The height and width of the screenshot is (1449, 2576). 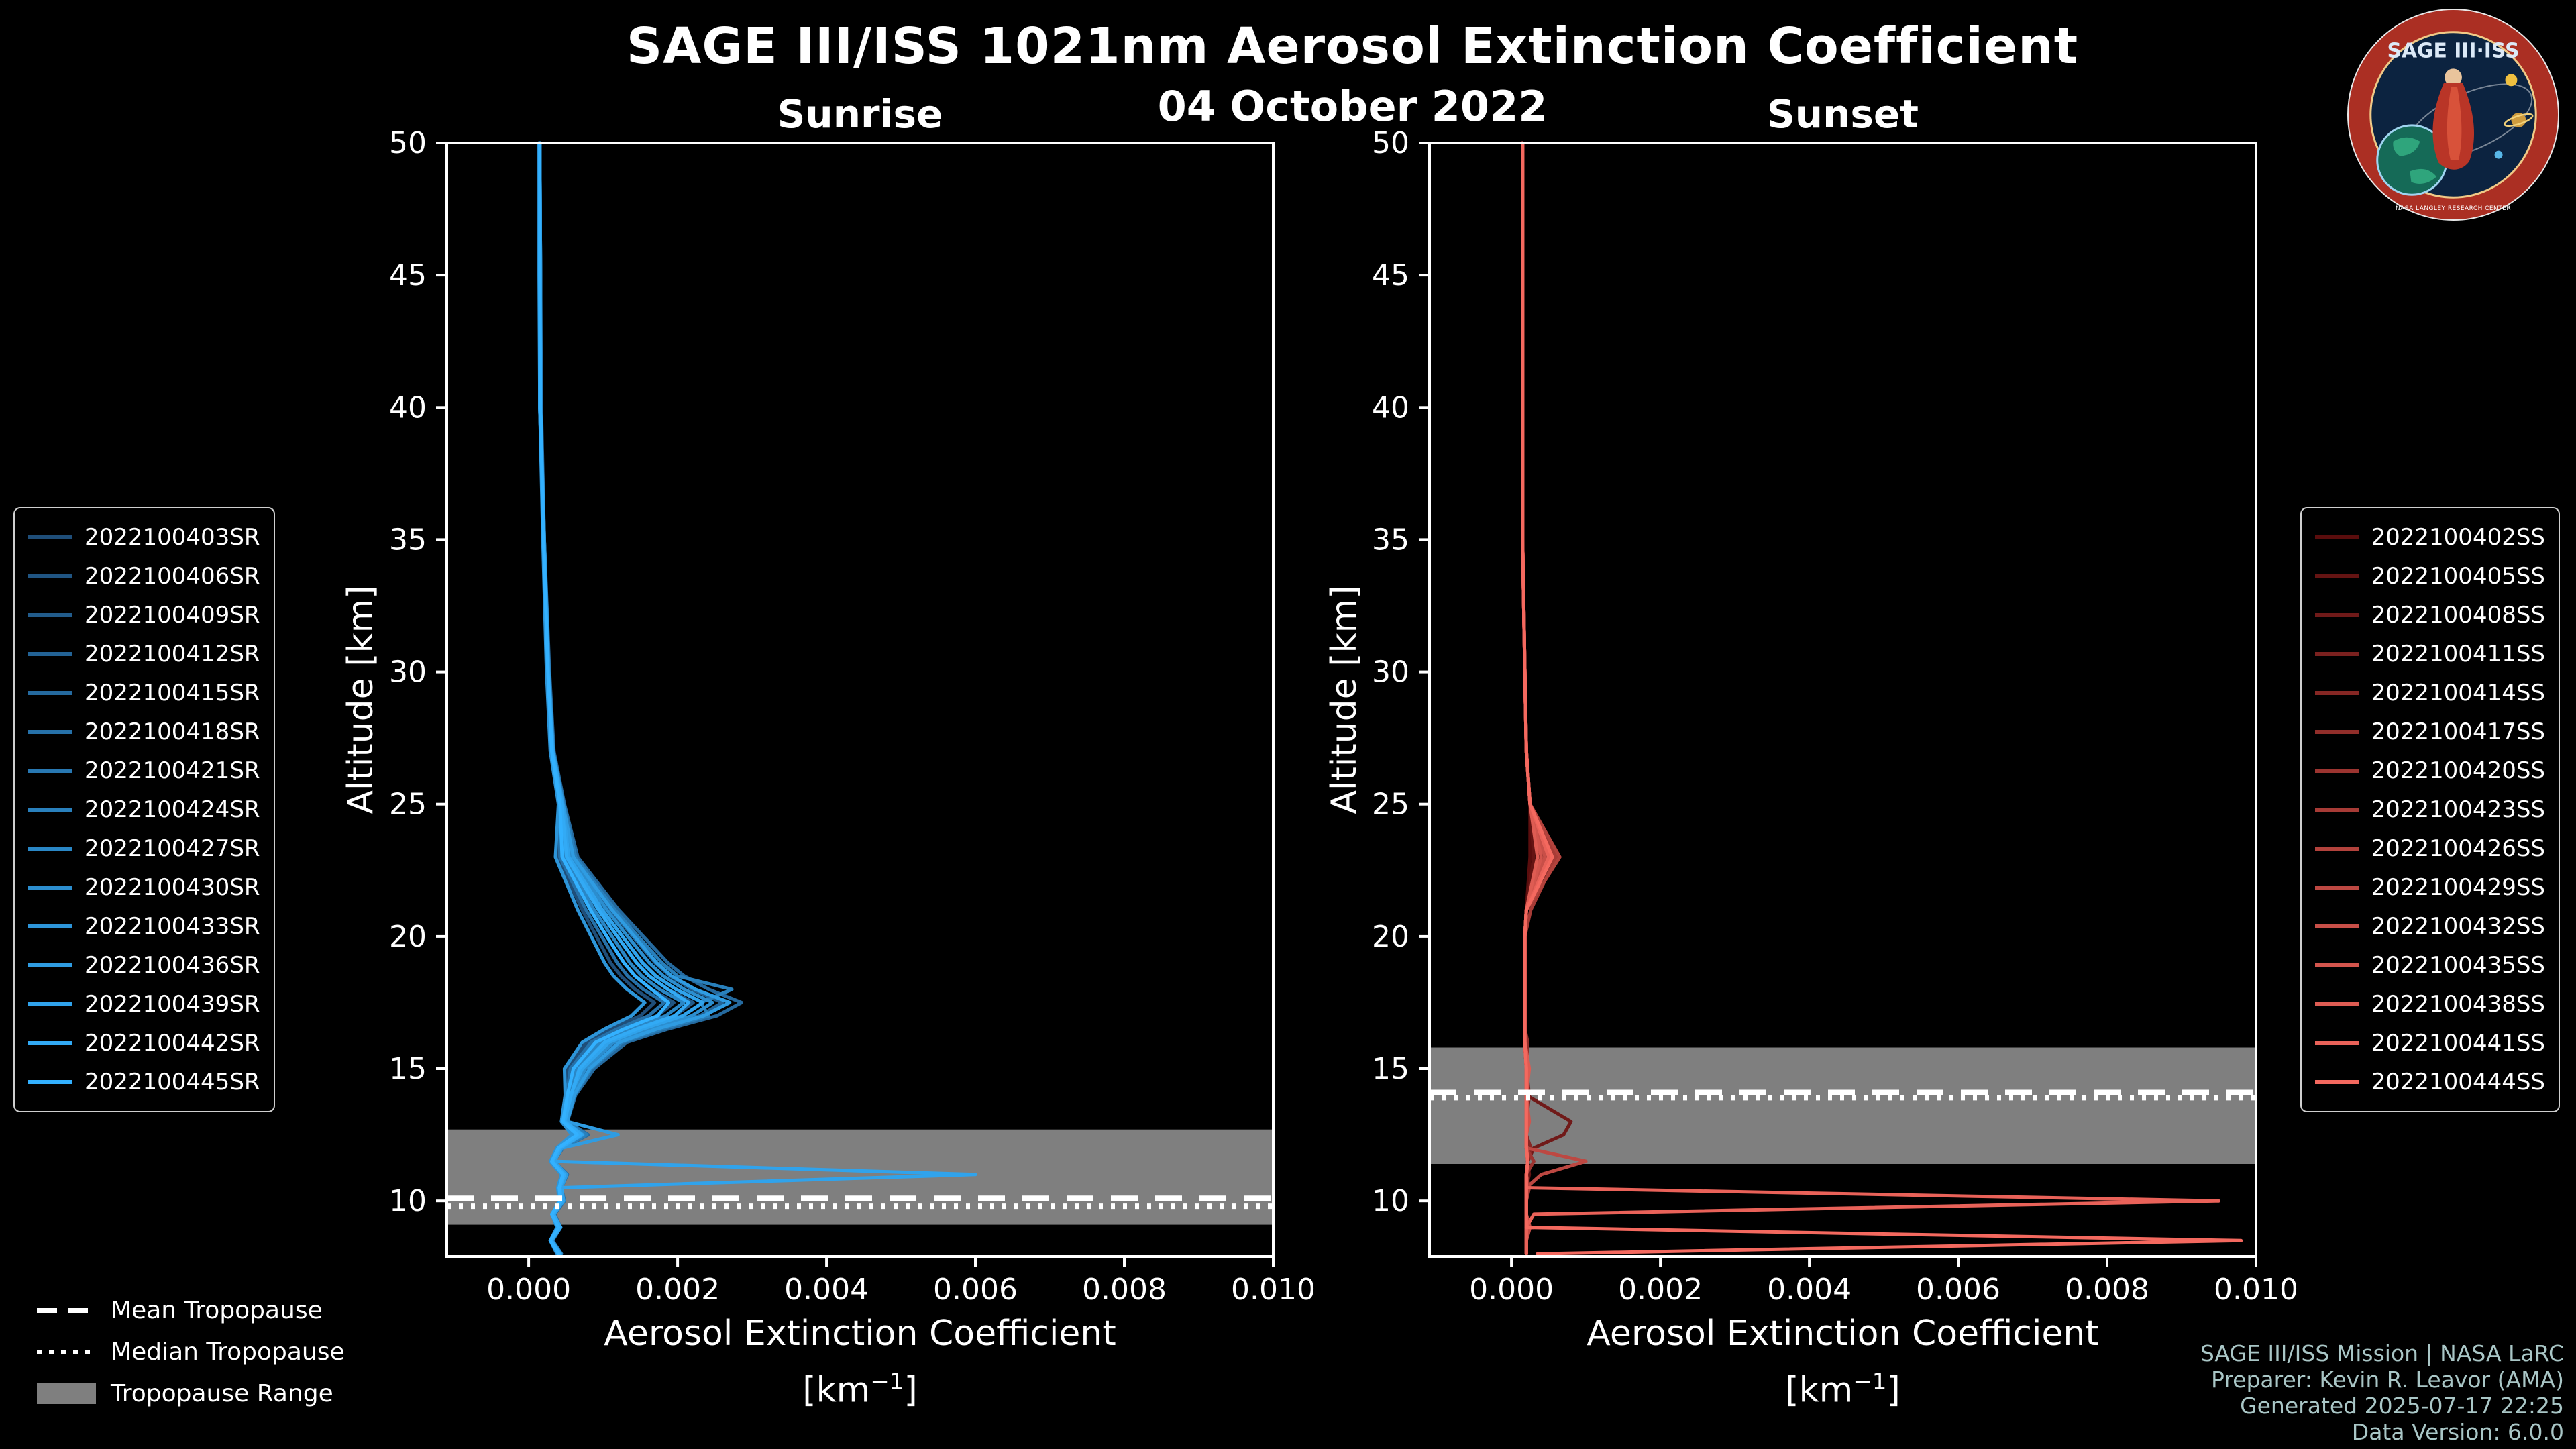 What do you see at coordinates (172, 693) in the screenshot?
I see `legend-label: 2022100415SR` at bounding box center [172, 693].